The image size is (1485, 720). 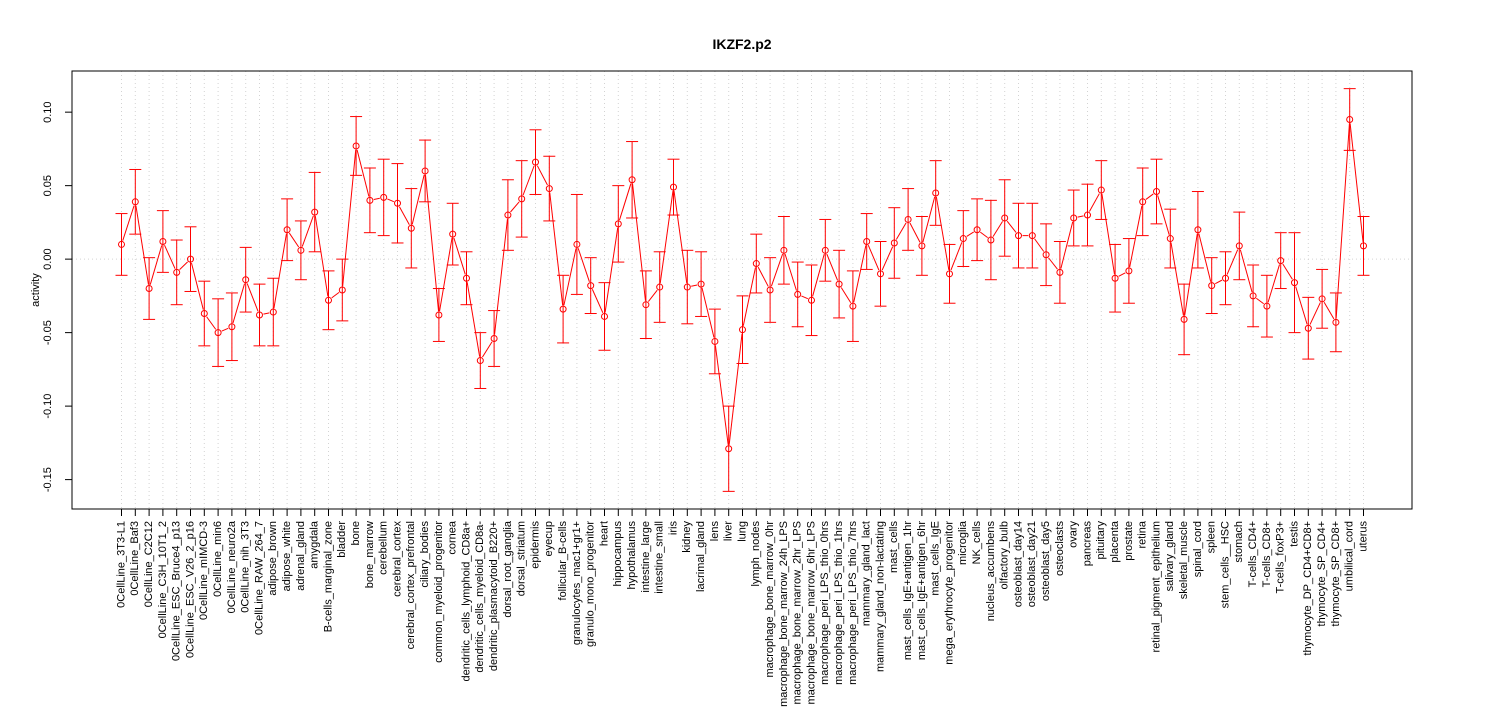 What do you see at coordinates (673, 528) in the screenshot?
I see `x-tick-label: iris` at bounding box center [673, 528].